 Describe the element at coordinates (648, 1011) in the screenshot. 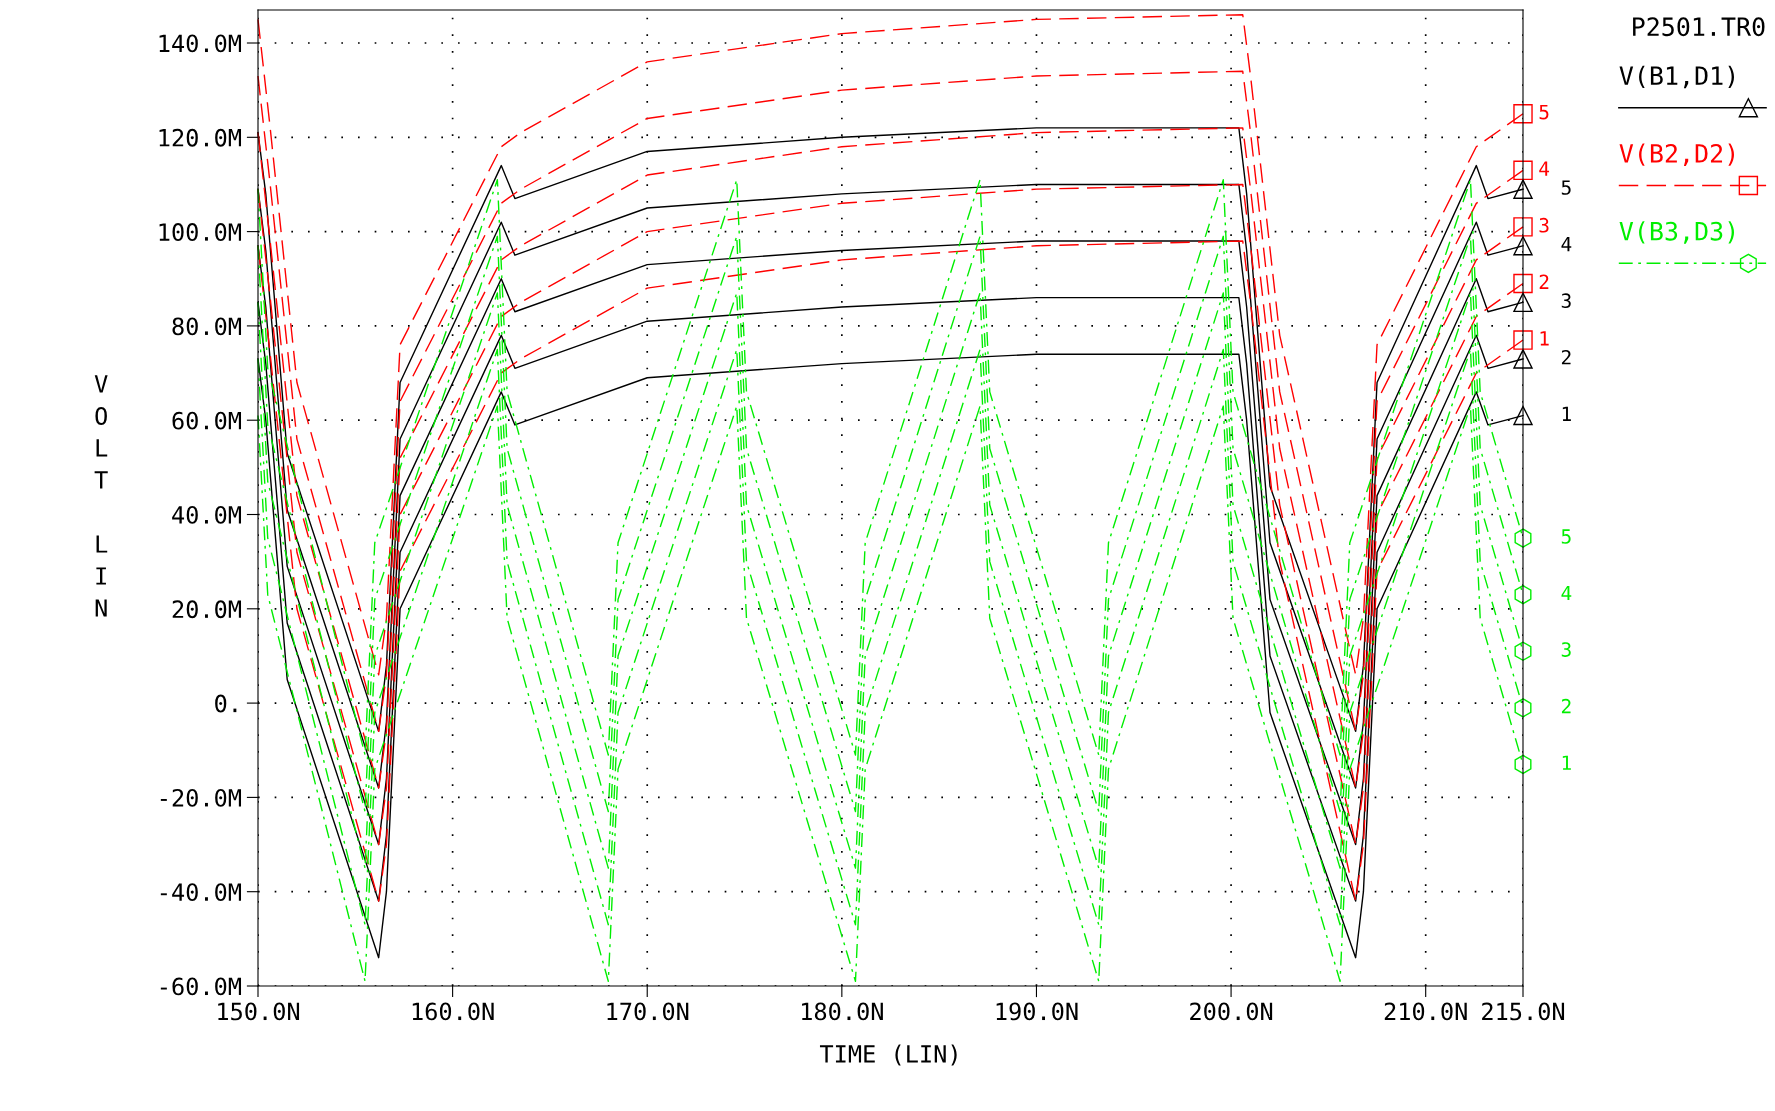

I see `x-tick-label: 170.0N` at that location.